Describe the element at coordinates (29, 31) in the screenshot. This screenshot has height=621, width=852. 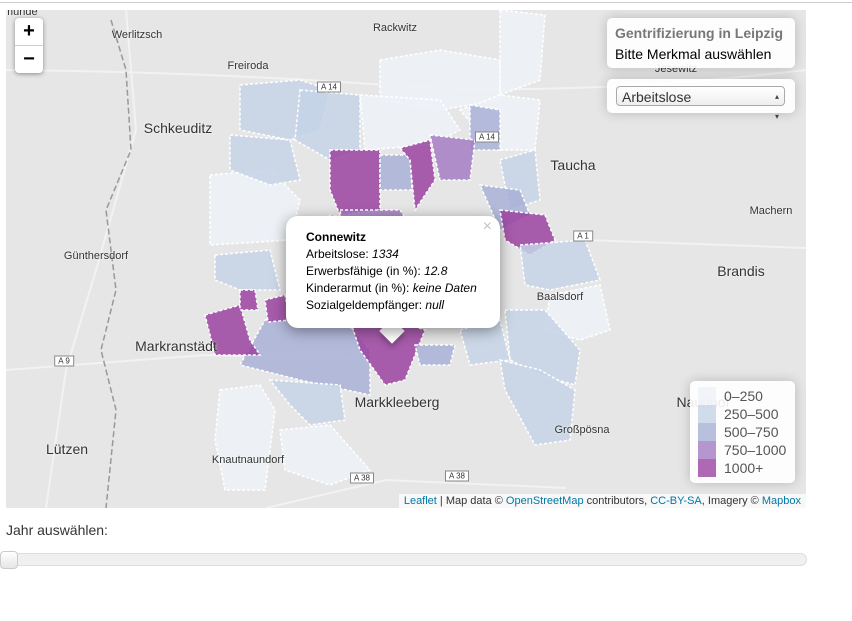
I see `zoom-in: +` at that location.